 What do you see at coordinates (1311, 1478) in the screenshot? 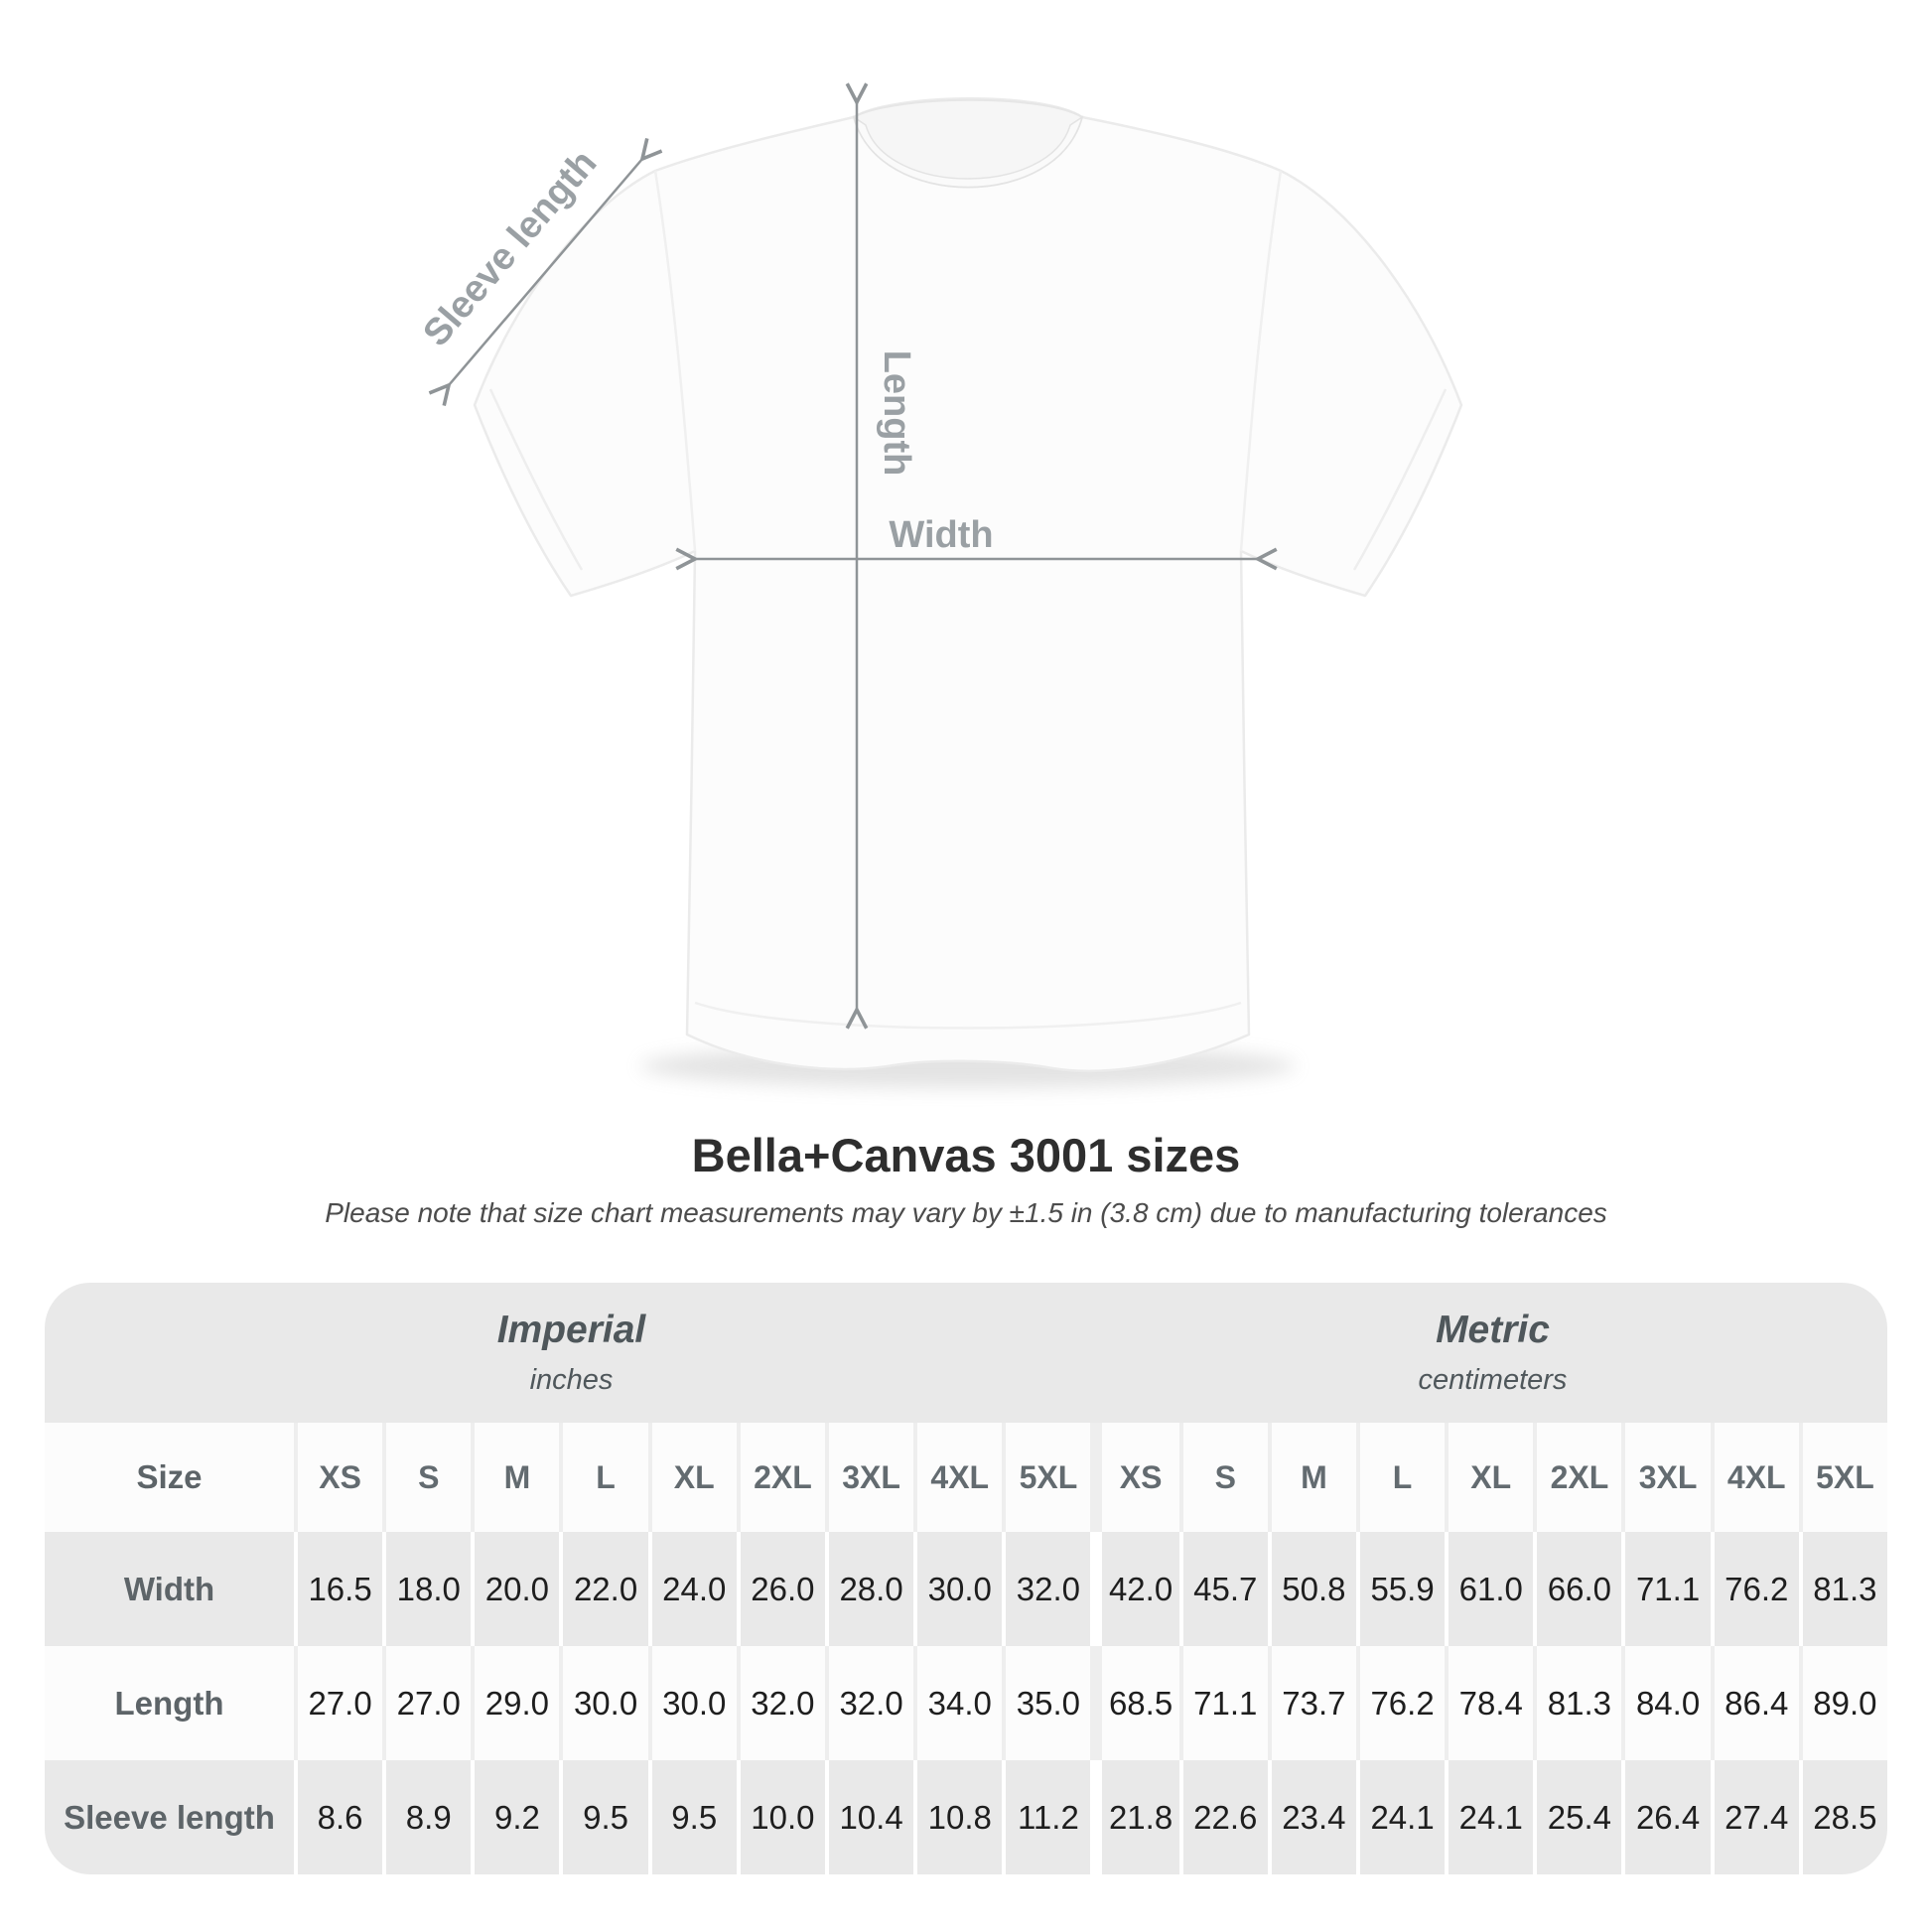
I see `metric-size-m: M` at bounding box center [1311, 1478].